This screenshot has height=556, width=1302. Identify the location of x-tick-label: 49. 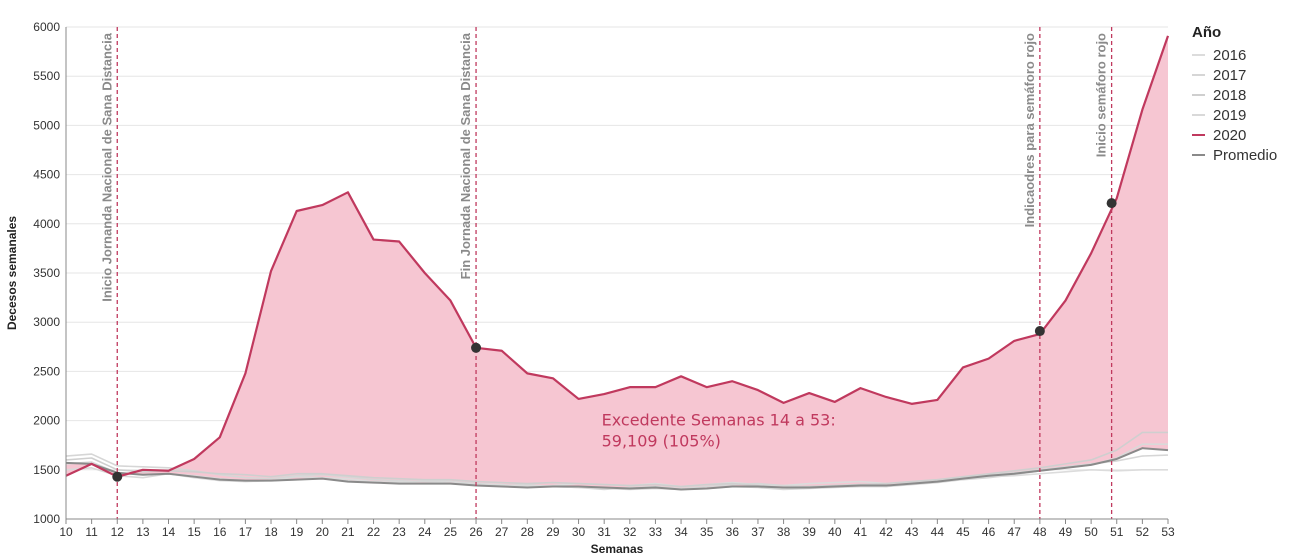
(1066, 532).